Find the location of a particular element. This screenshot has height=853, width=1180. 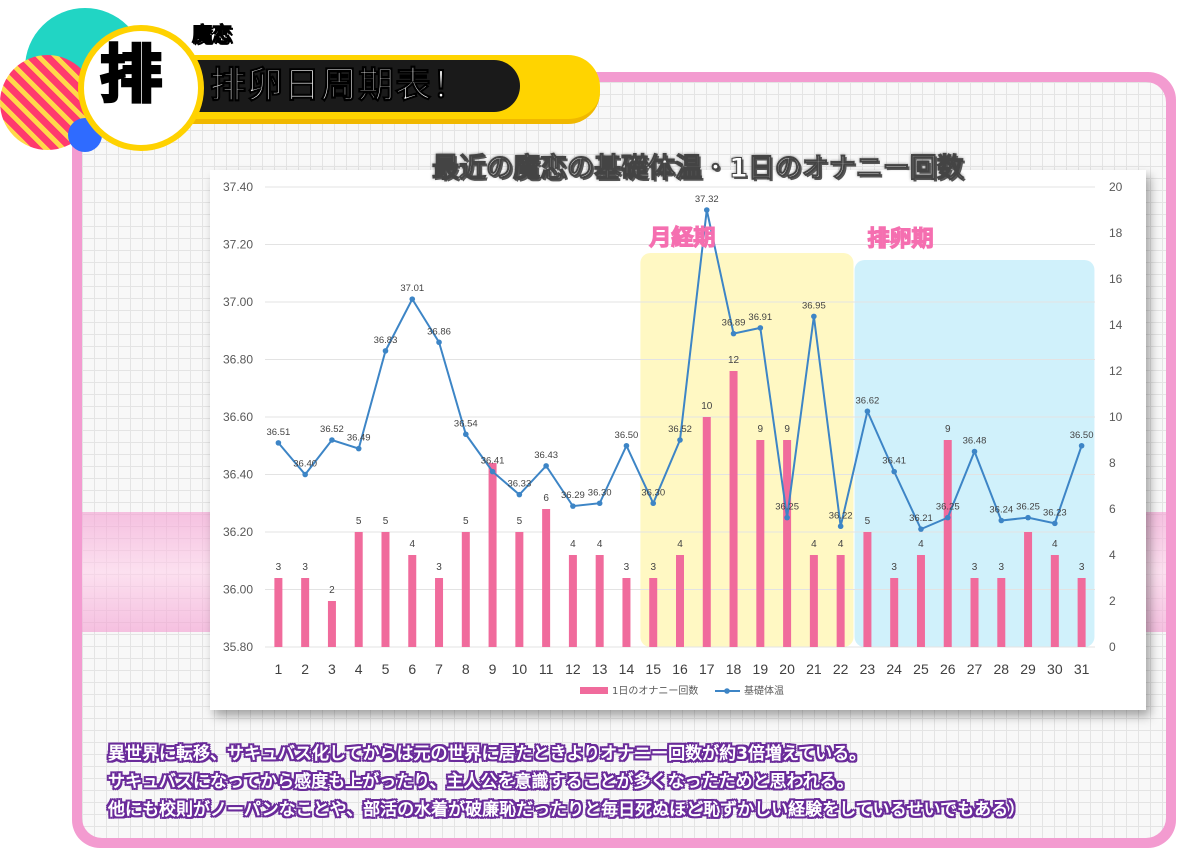

y-right-tick-label: 6 is located at coordinates (1112, 509).